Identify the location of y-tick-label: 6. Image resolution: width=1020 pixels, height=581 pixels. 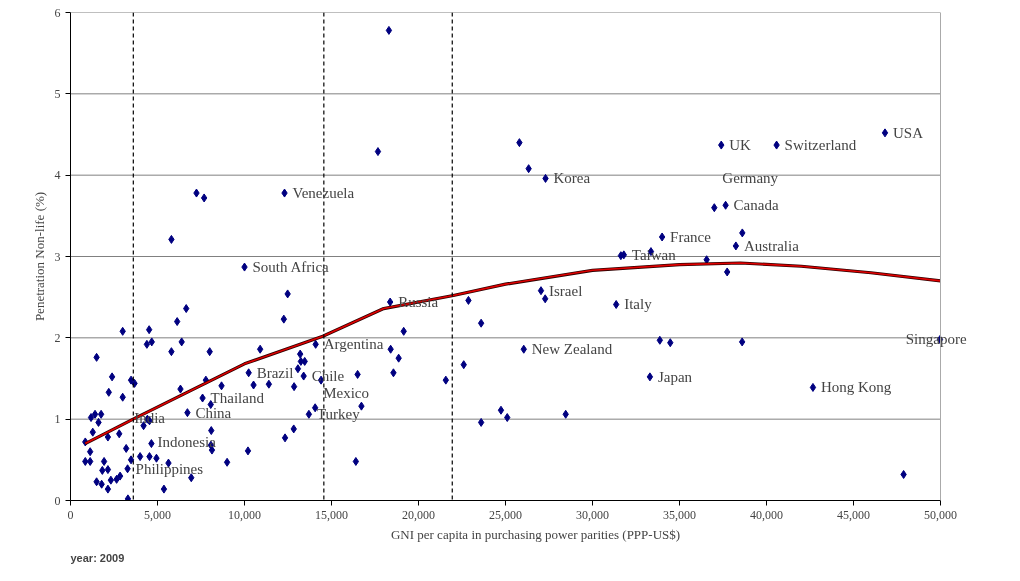
(57, 12).